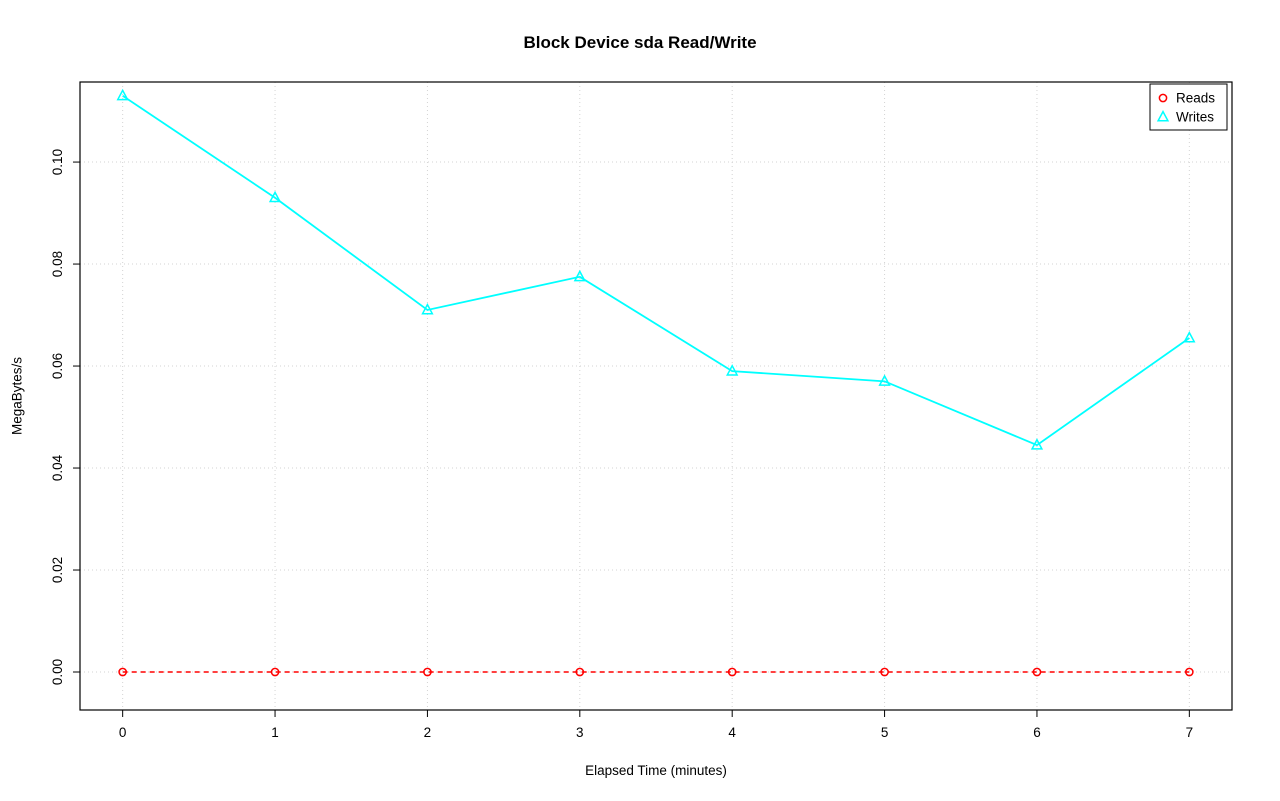 This screenshot has height=801, width=1280. I want to click on x-tick-label: 1, so click(275, 732).